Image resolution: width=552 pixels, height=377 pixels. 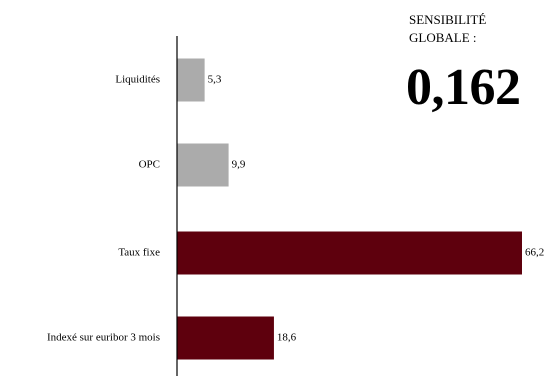 I want to click on sensitivity-value: 0,162, so click(x=463, y=87).